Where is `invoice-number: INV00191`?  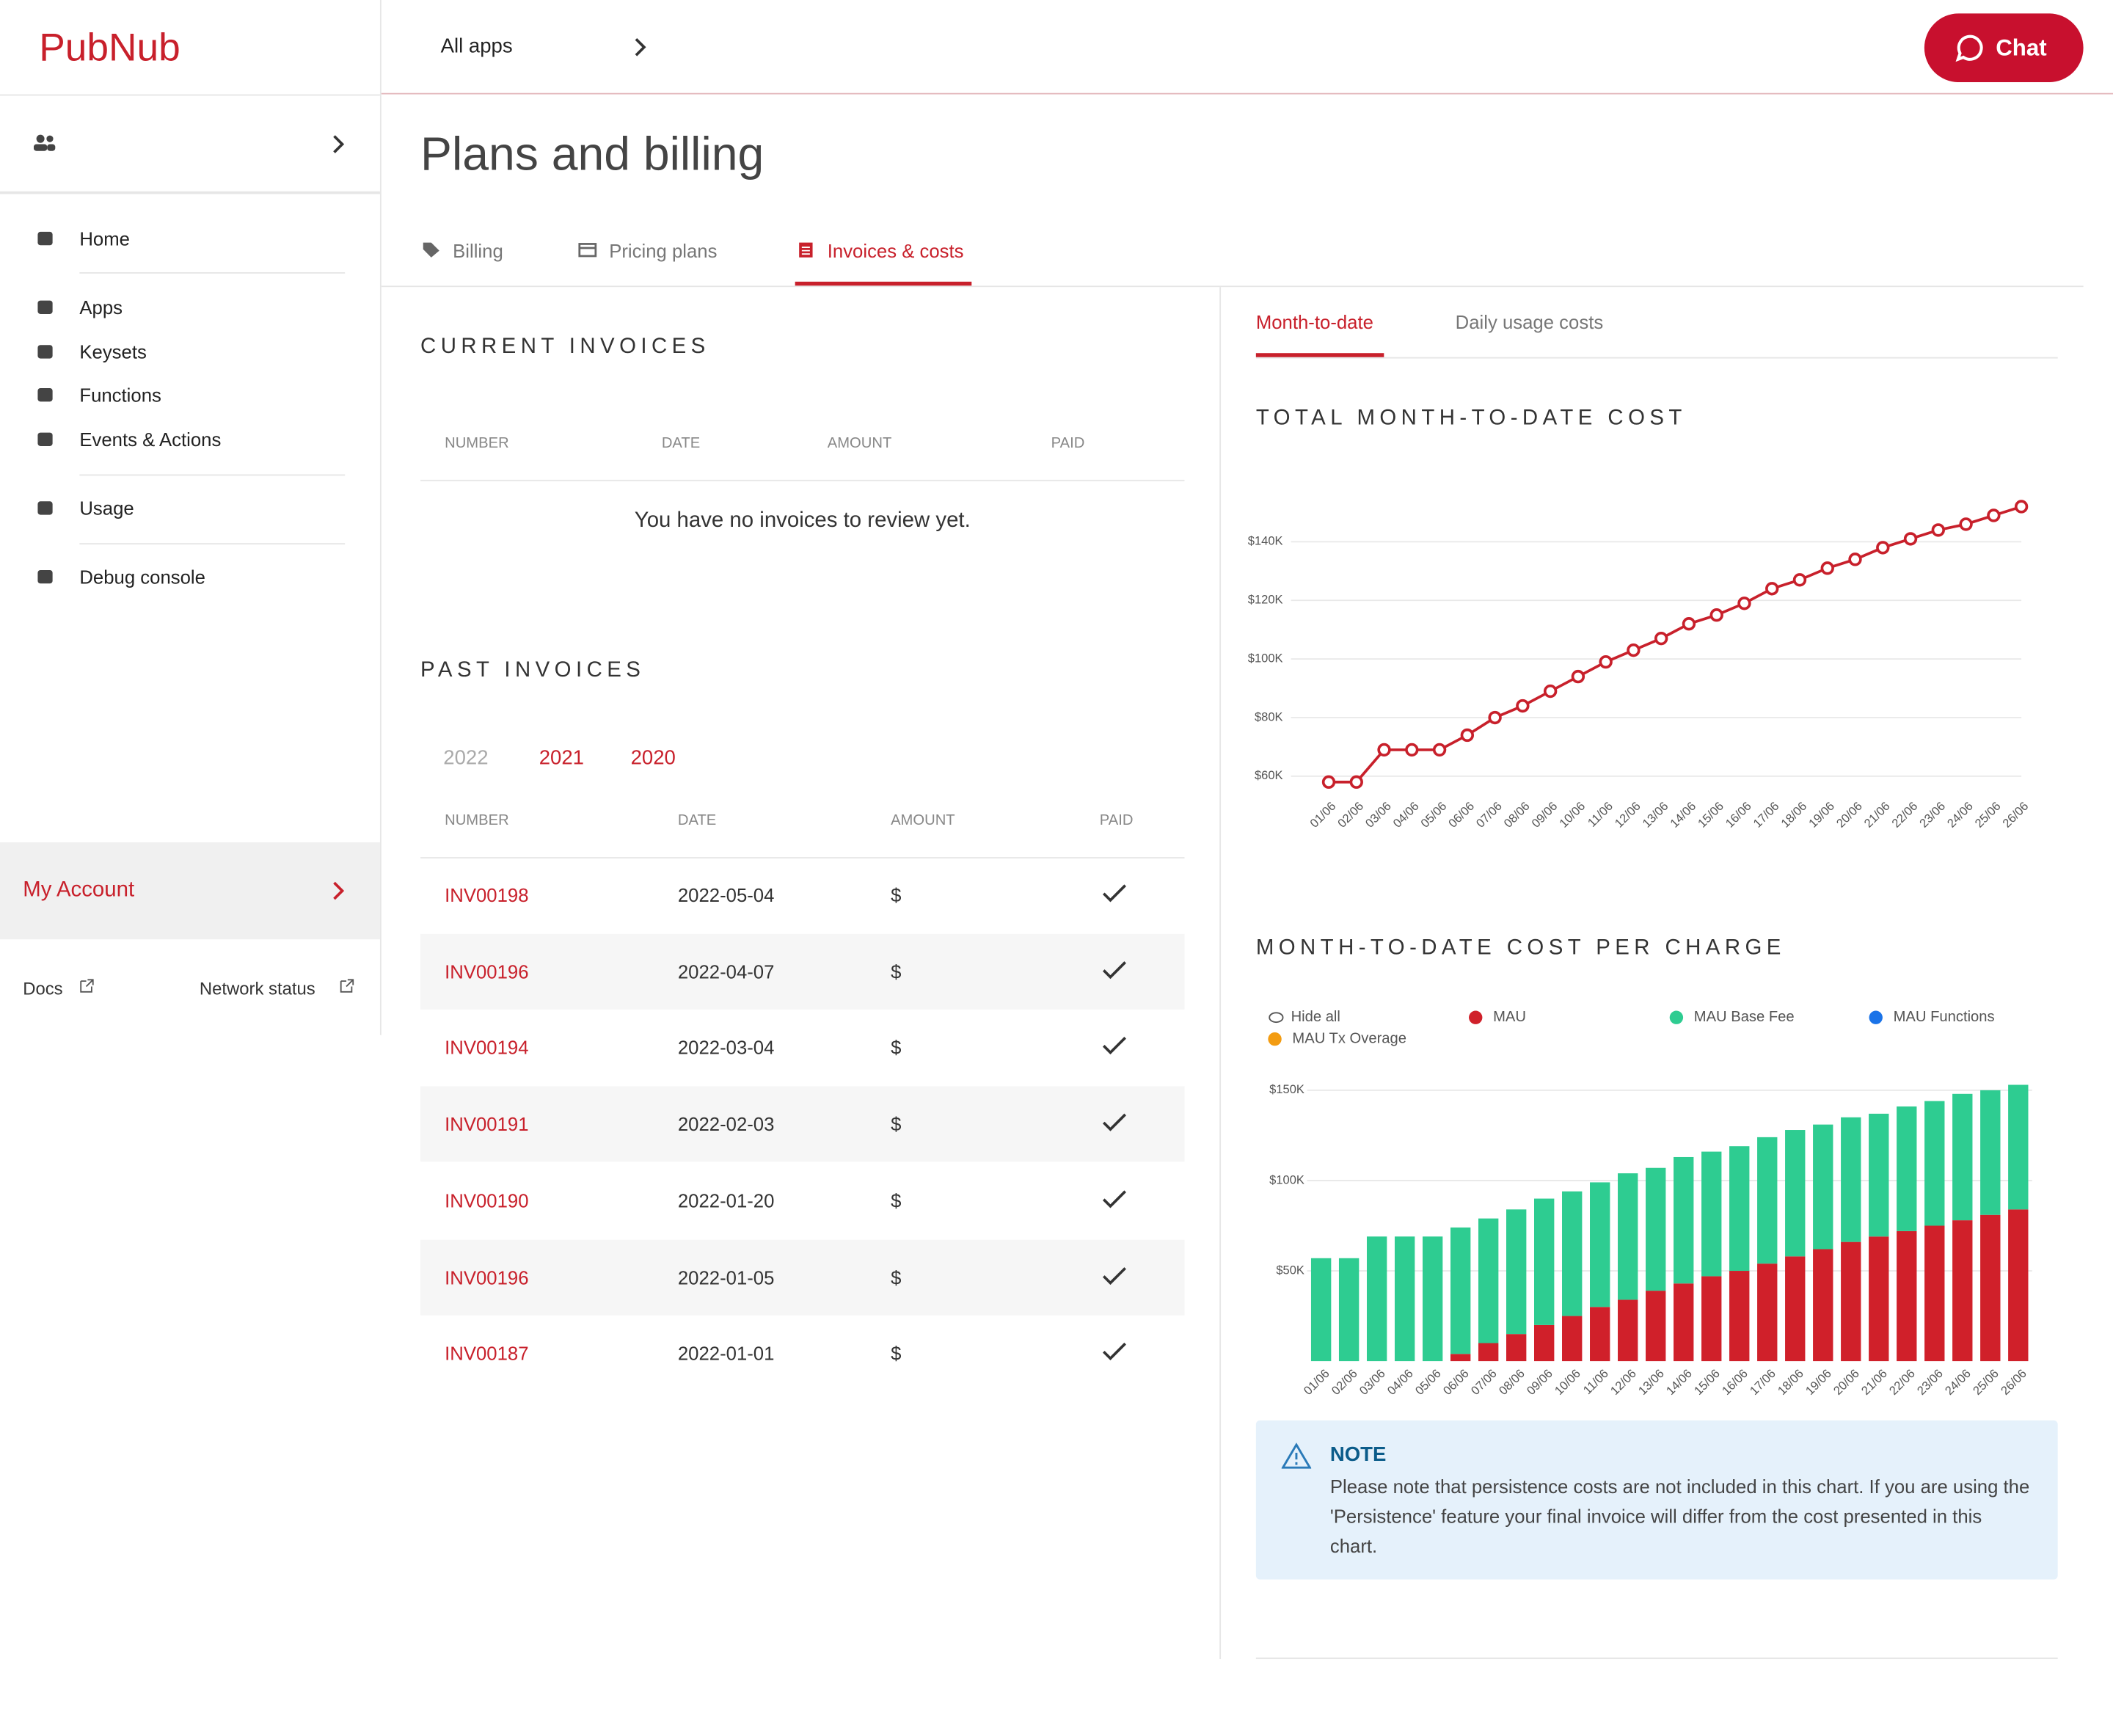 invoice-number: INV00191 is located at coordinates (487, 1124).